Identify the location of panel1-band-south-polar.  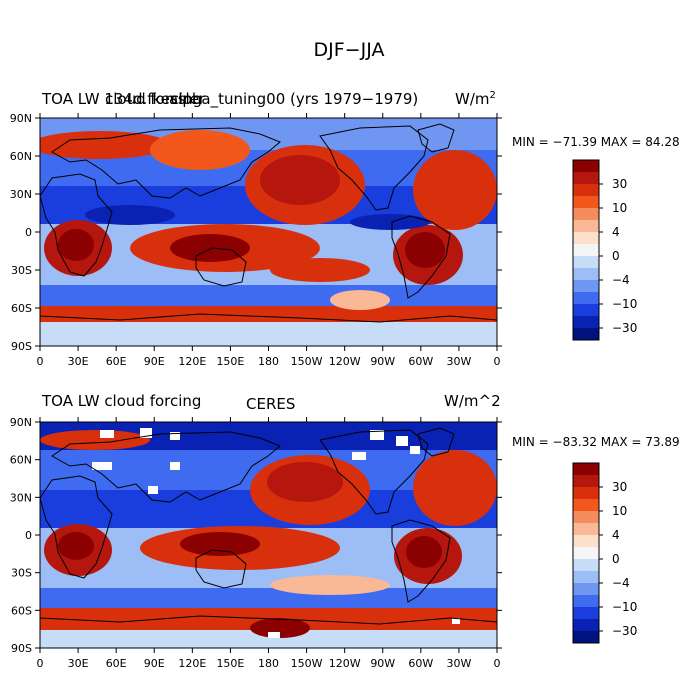
(268, 334).